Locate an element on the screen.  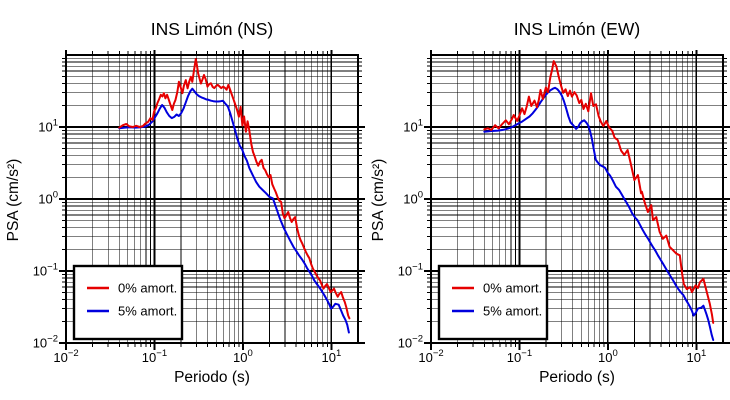
plot-title-ew: INS Limón (EW) is located at coordinates (577, 29).